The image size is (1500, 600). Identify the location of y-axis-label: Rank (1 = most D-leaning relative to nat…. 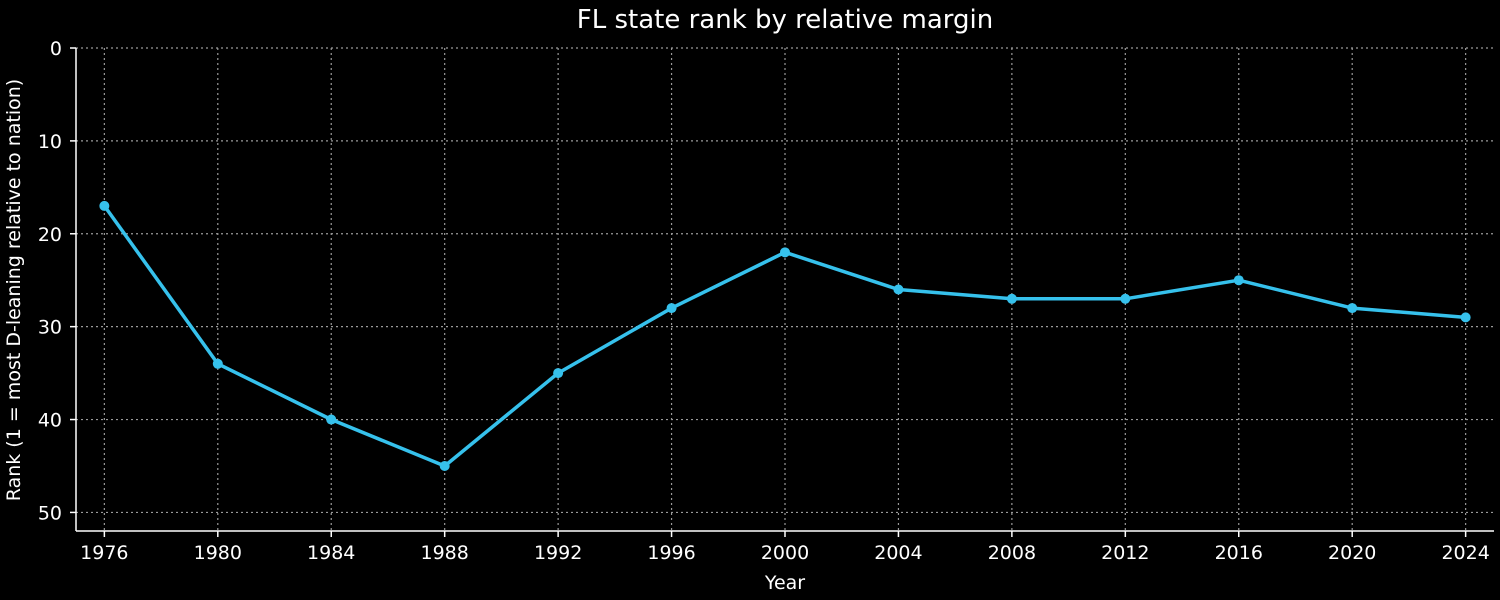
(14, 290).